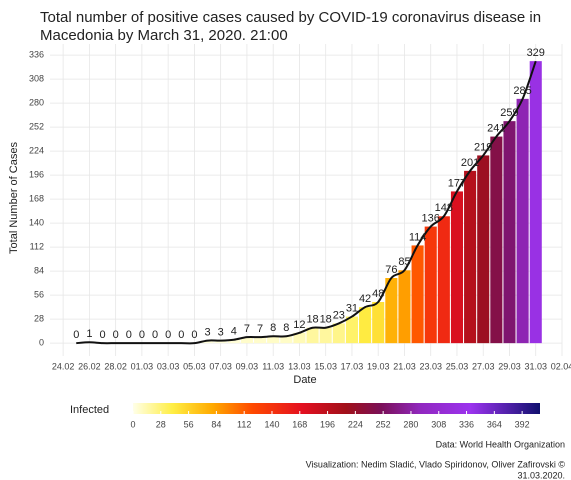  What do you see at coordinates (325, 366) in the screenshot?
I see `x-tick-label: 15.03` at bounding box center [325, 366].